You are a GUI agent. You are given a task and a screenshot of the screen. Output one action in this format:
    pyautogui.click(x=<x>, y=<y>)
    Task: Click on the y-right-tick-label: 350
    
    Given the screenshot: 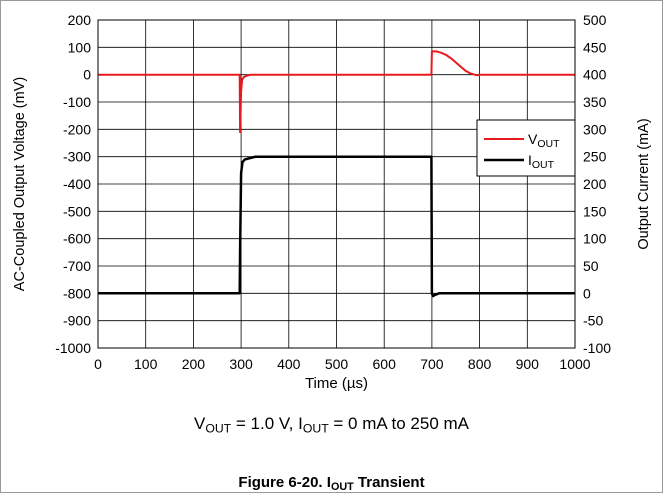 What is the action you would take?
    pyautogui.click(x=595, y=102)
    